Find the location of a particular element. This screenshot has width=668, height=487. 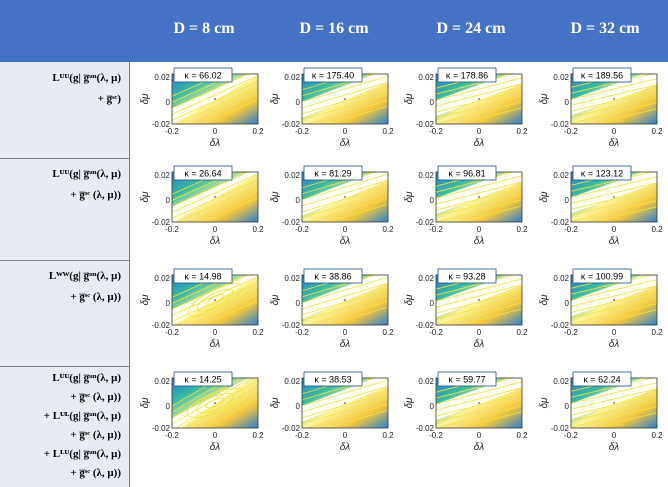

kappa-label: κ = 100.99 is located at coordinates (602, 276).